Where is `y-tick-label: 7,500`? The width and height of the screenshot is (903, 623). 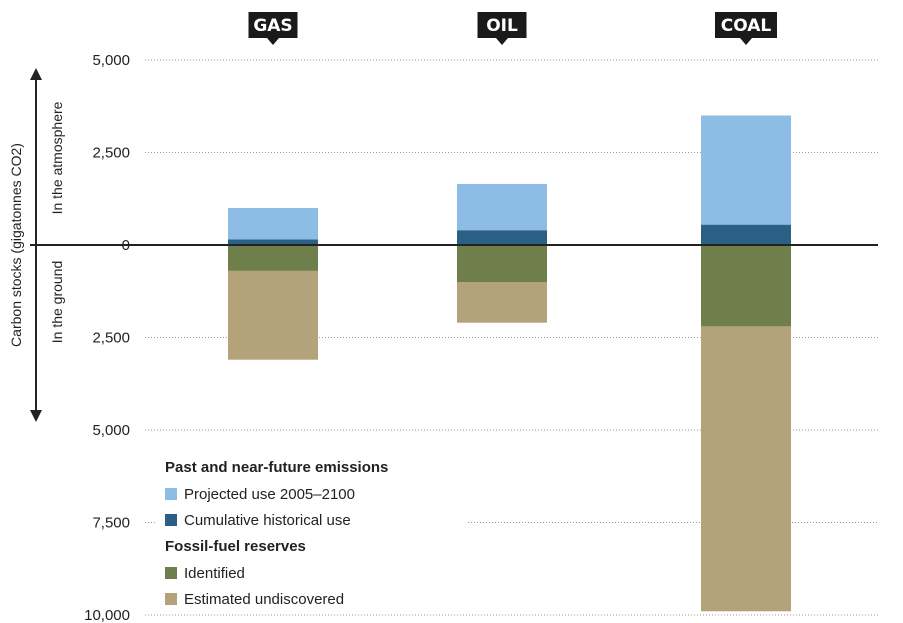
y-tick-label: 7,500 is located at coordinates (111, 523).